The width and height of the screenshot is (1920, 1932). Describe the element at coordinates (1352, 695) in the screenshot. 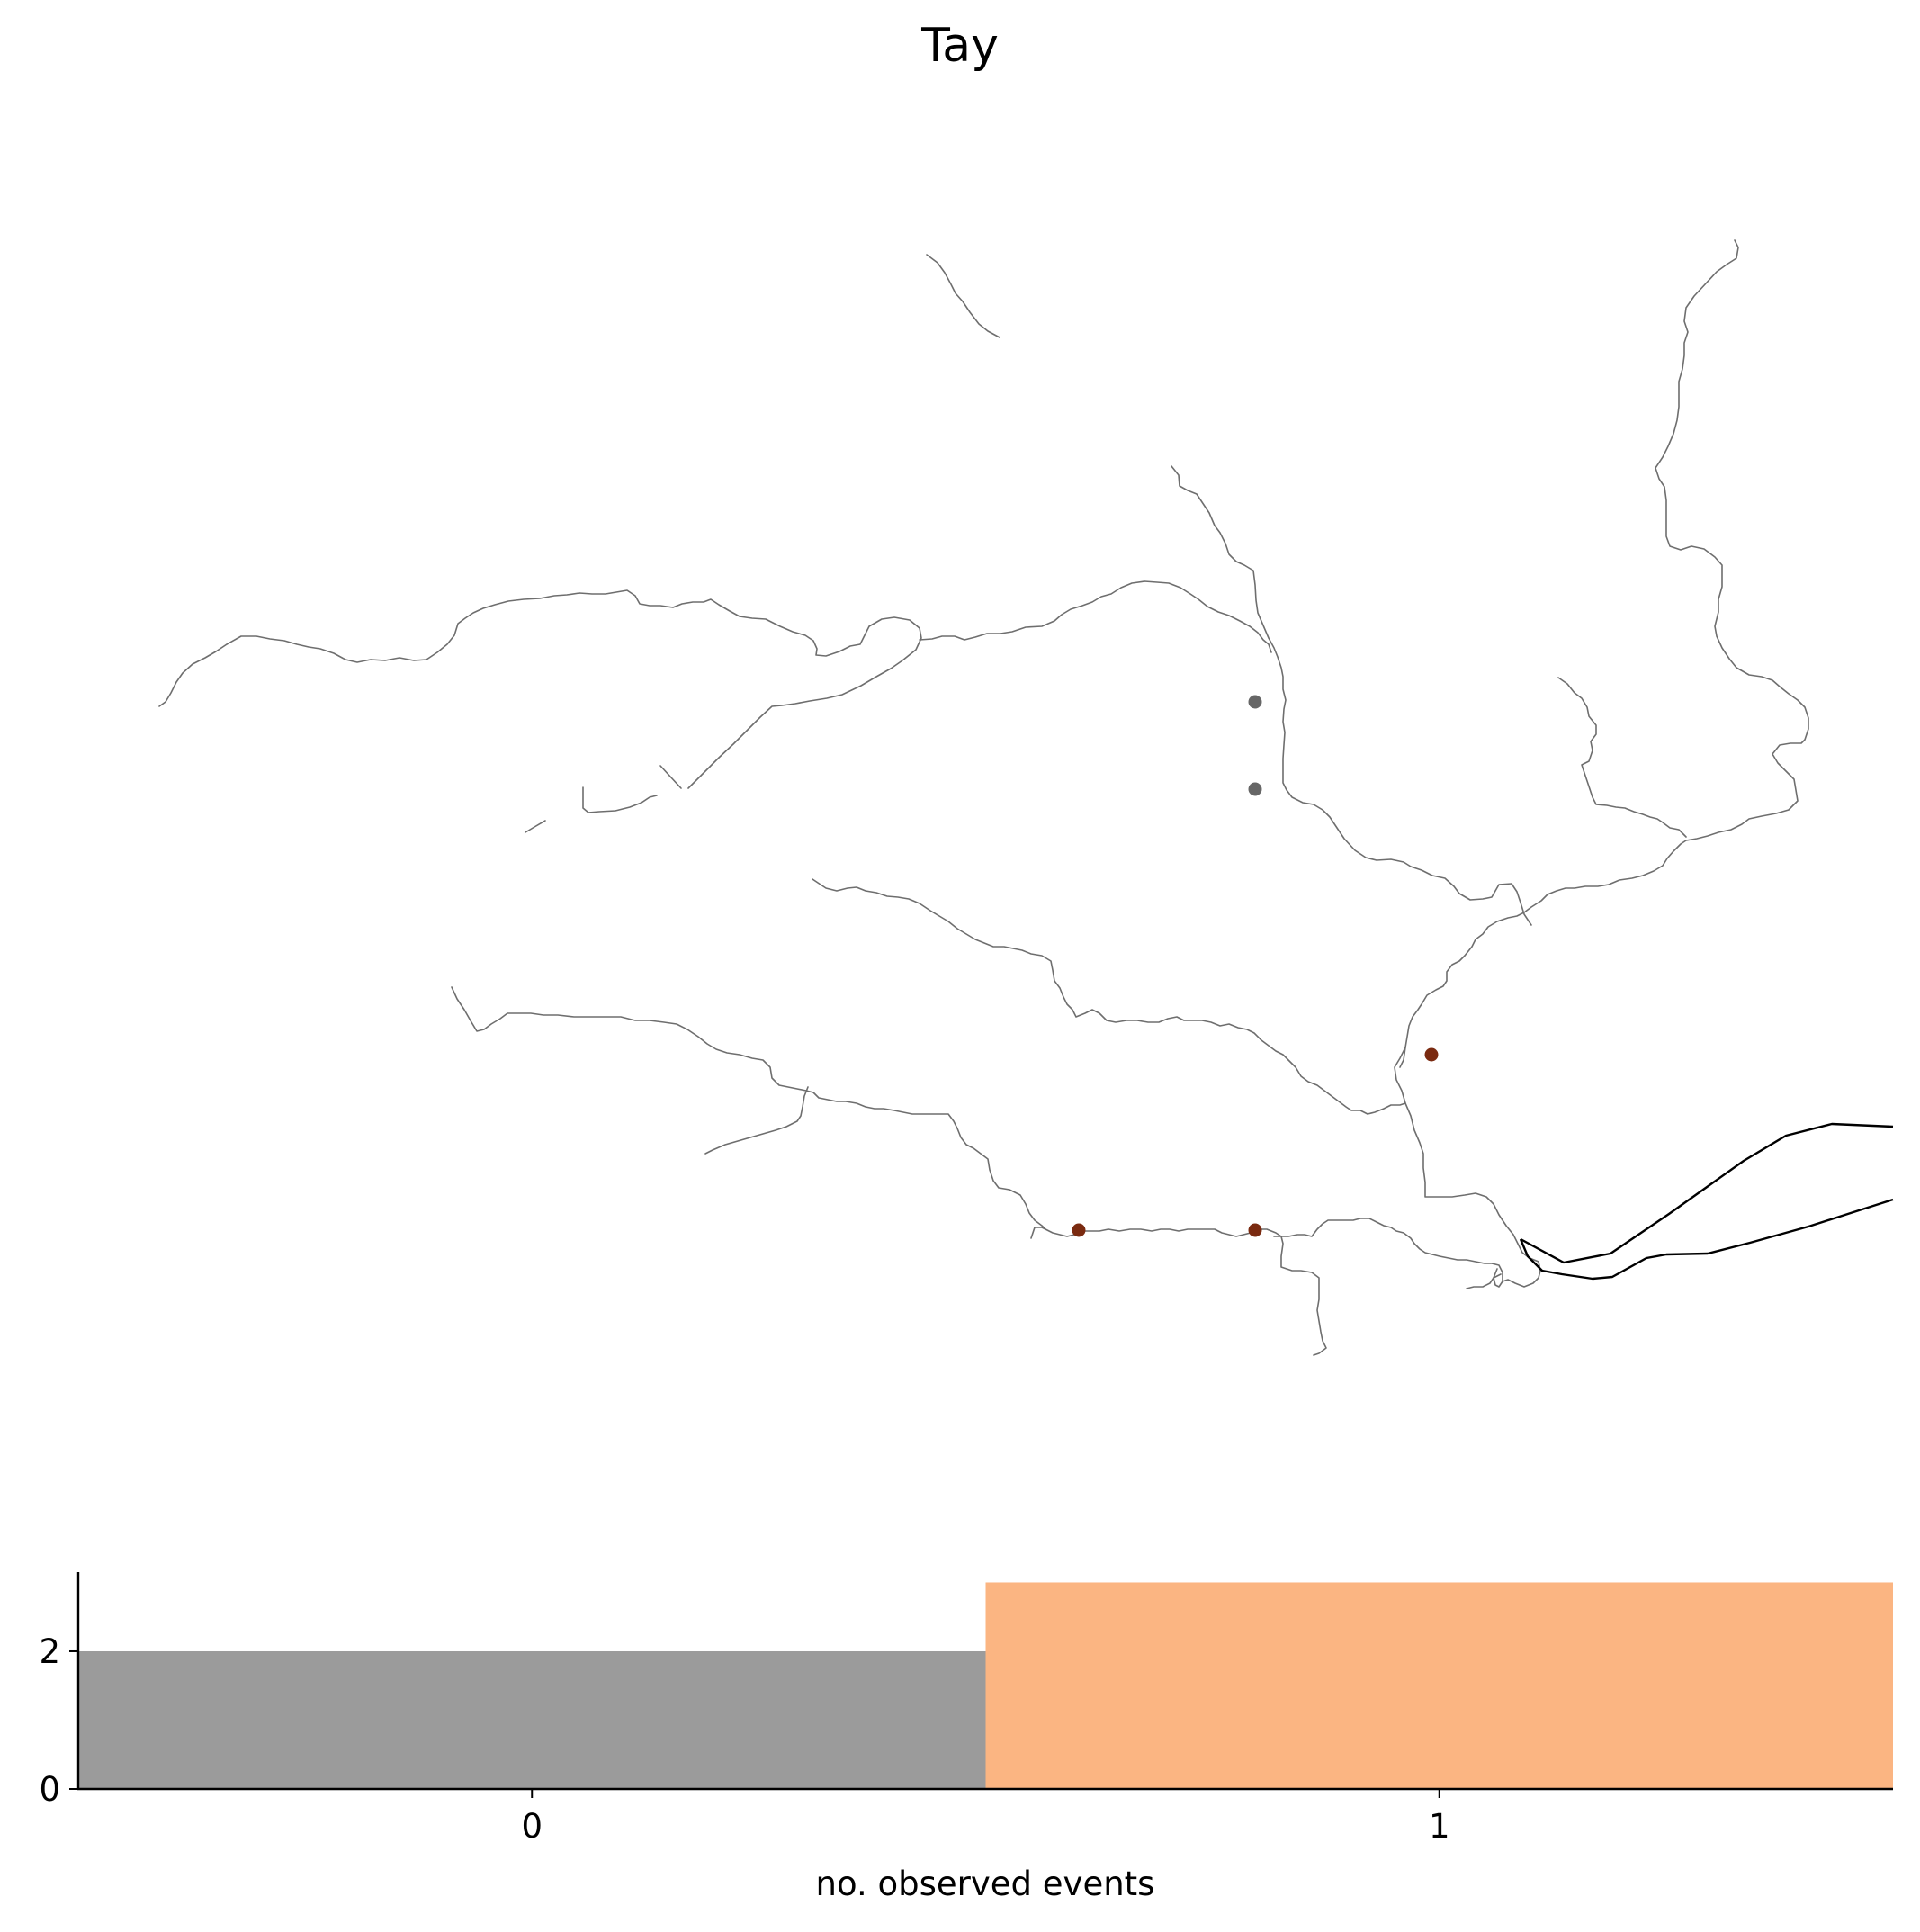

I see `river-north-tributary` at that location.